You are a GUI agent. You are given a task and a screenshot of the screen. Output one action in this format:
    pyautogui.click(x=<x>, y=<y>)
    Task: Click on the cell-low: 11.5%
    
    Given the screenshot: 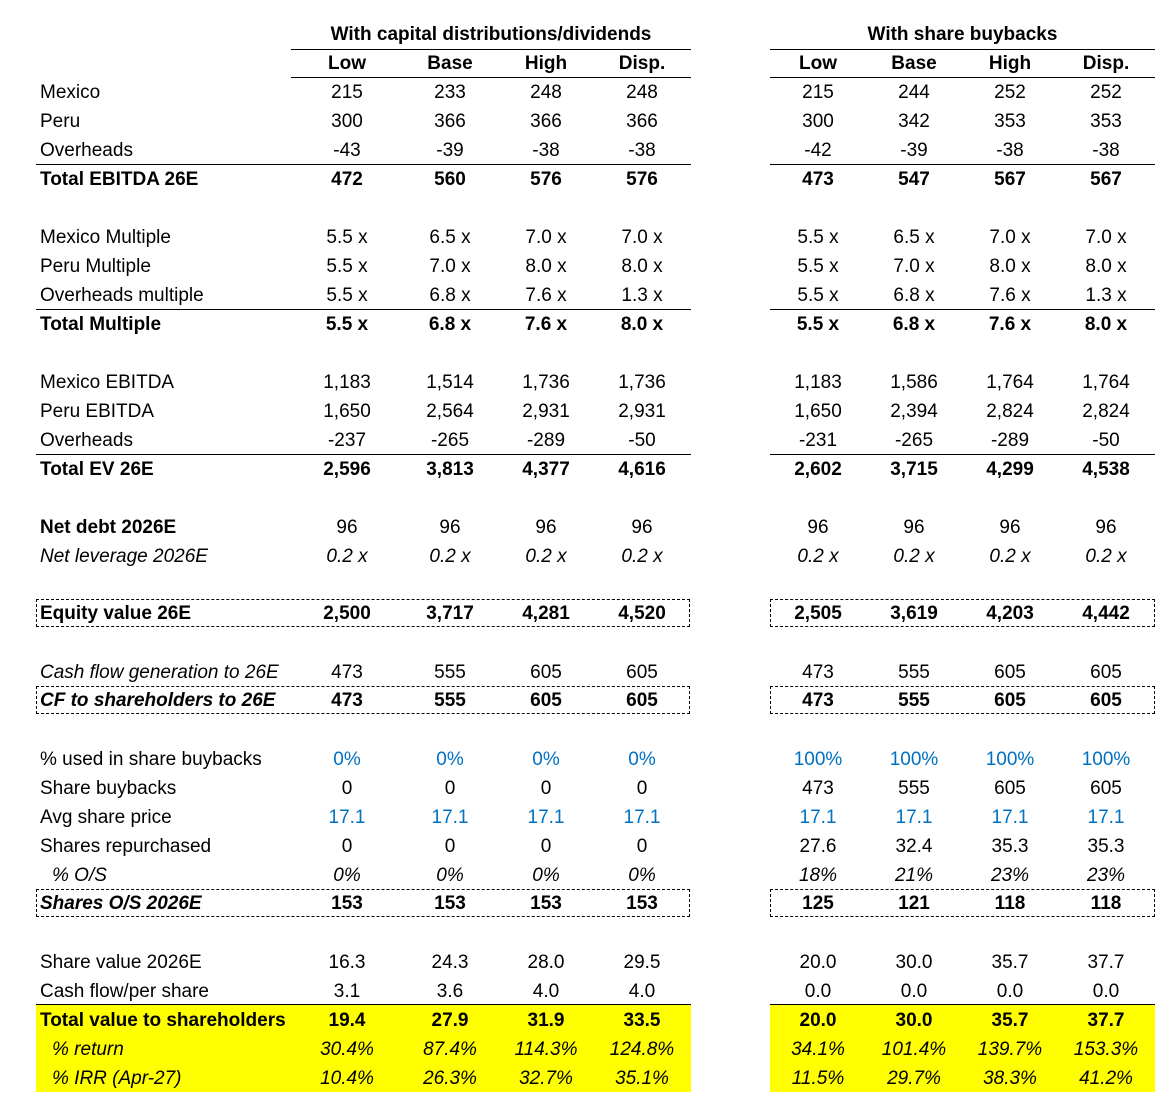 What is the action you would take?
    pyautogui.click(x=818, y=1078)
    